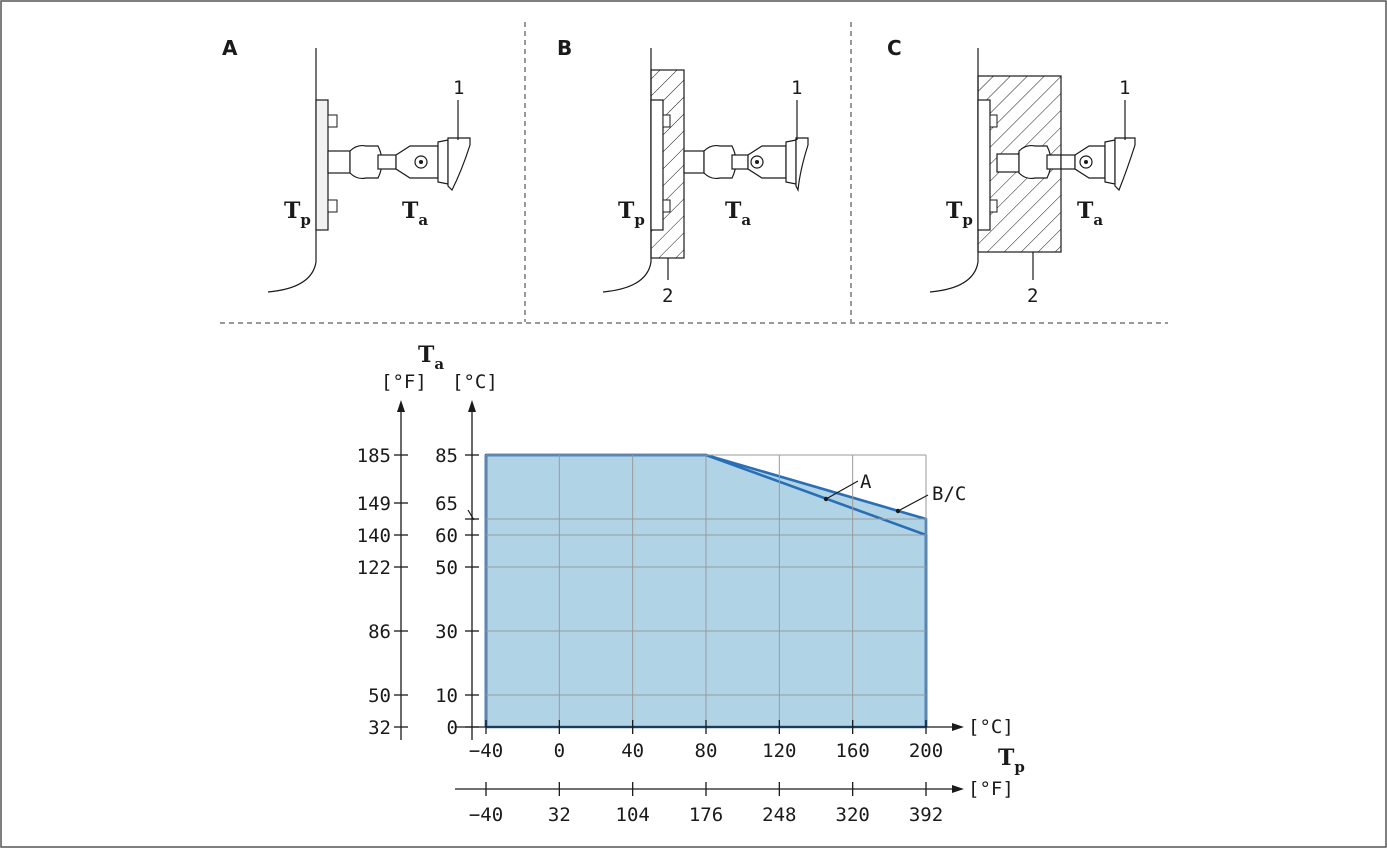  What do you see at coordinates (458, 88) in the screenshot?
I see `callout-1-a: 1` at bounding box center [458, 88].